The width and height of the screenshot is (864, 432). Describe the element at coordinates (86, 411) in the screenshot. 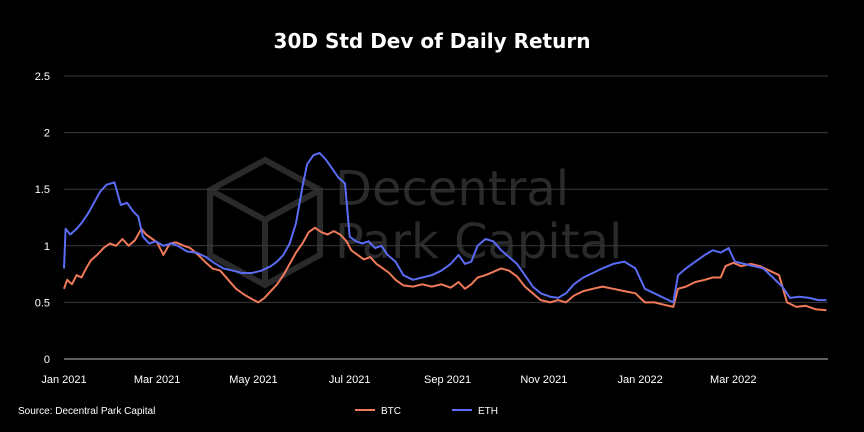

I see `source-note: Source: Decentral Park Capital` at that location.